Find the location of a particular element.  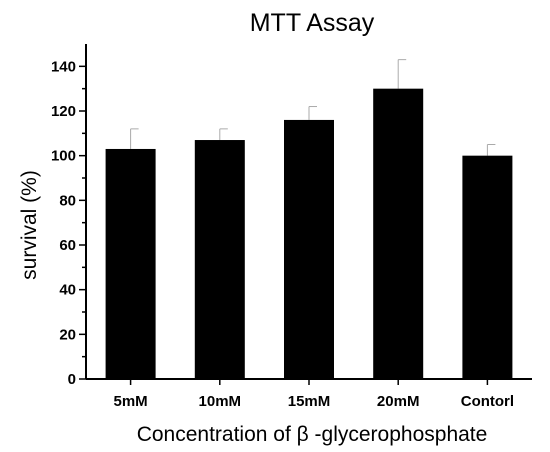

y-tick-label: 0 is located at coordinates (72, 379).